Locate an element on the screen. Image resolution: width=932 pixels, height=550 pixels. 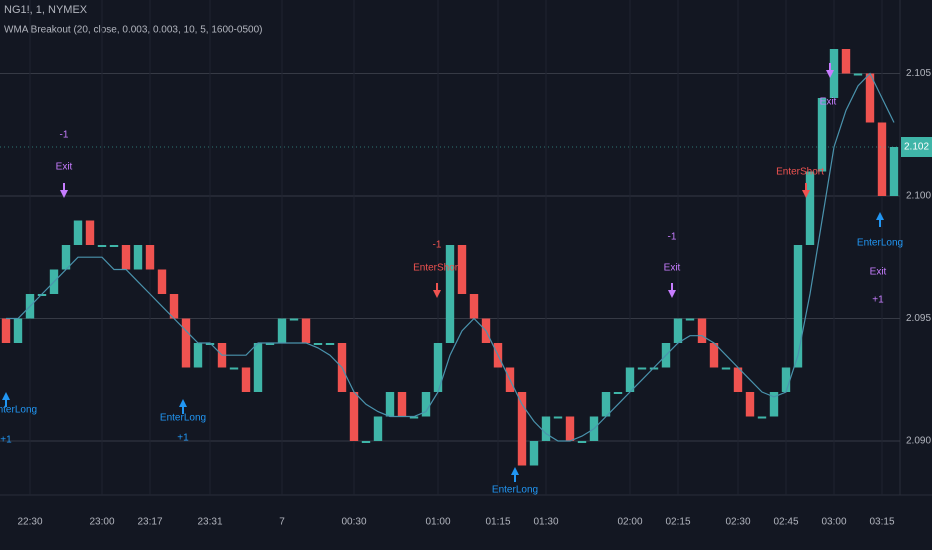
x-tick-label: 23:00 is located at coordinates (101, 522).